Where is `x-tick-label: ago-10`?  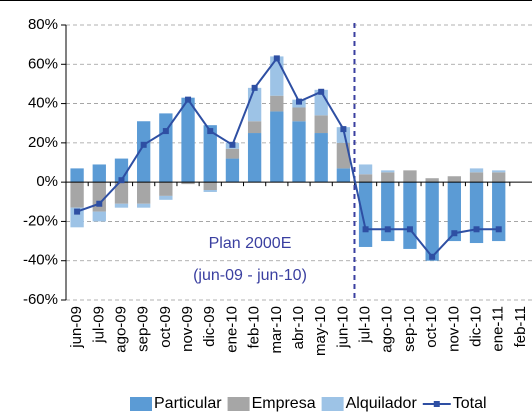
x-tick-label: ago-10 is located at coordinates (387, 329).